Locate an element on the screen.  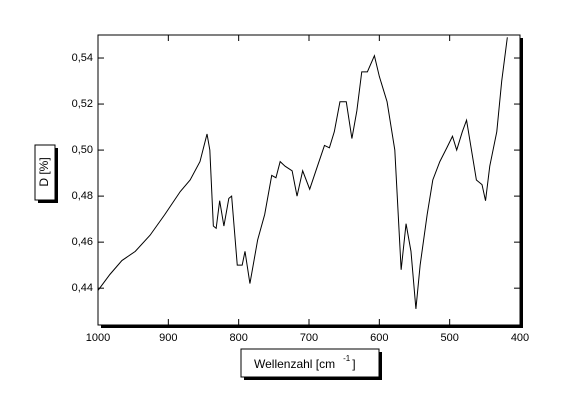
y-tick-label: 0,44 is located at coordinates (82, 288).